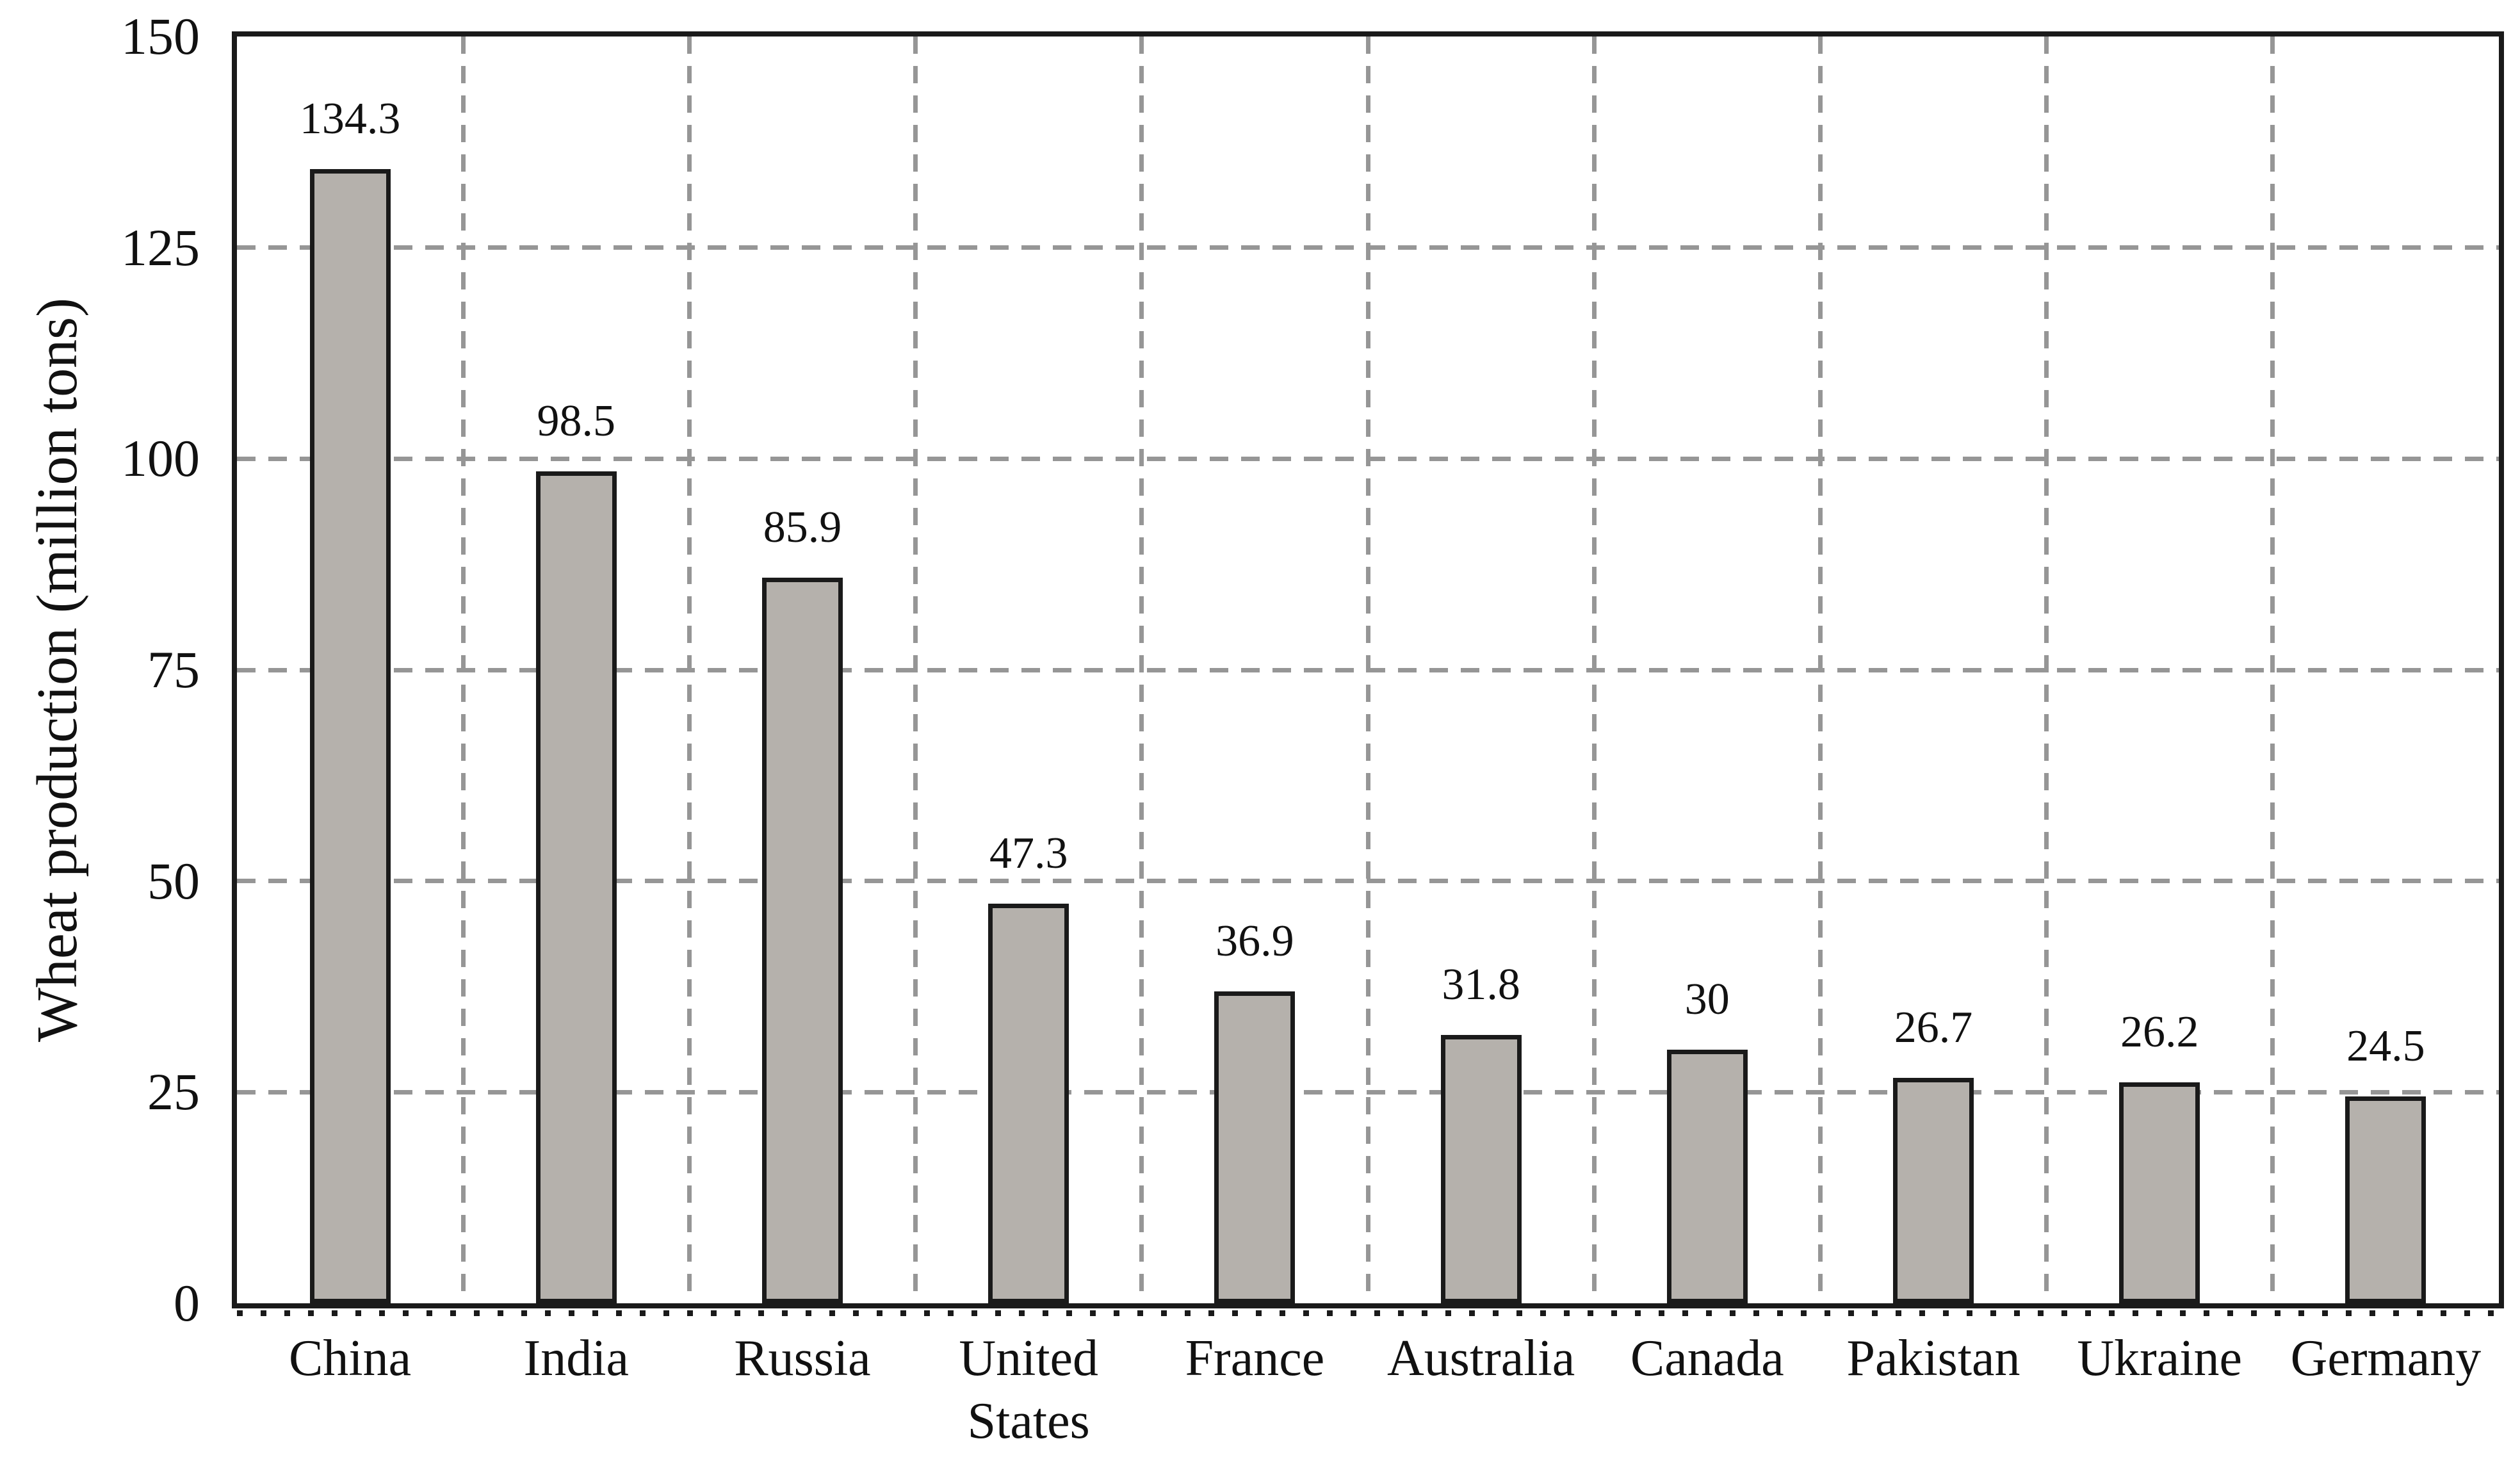 Image resolution: width=2520 pixels, height=1457 pixels. I want to click on x-category-label: Ukraine, so click(2160, 1358).